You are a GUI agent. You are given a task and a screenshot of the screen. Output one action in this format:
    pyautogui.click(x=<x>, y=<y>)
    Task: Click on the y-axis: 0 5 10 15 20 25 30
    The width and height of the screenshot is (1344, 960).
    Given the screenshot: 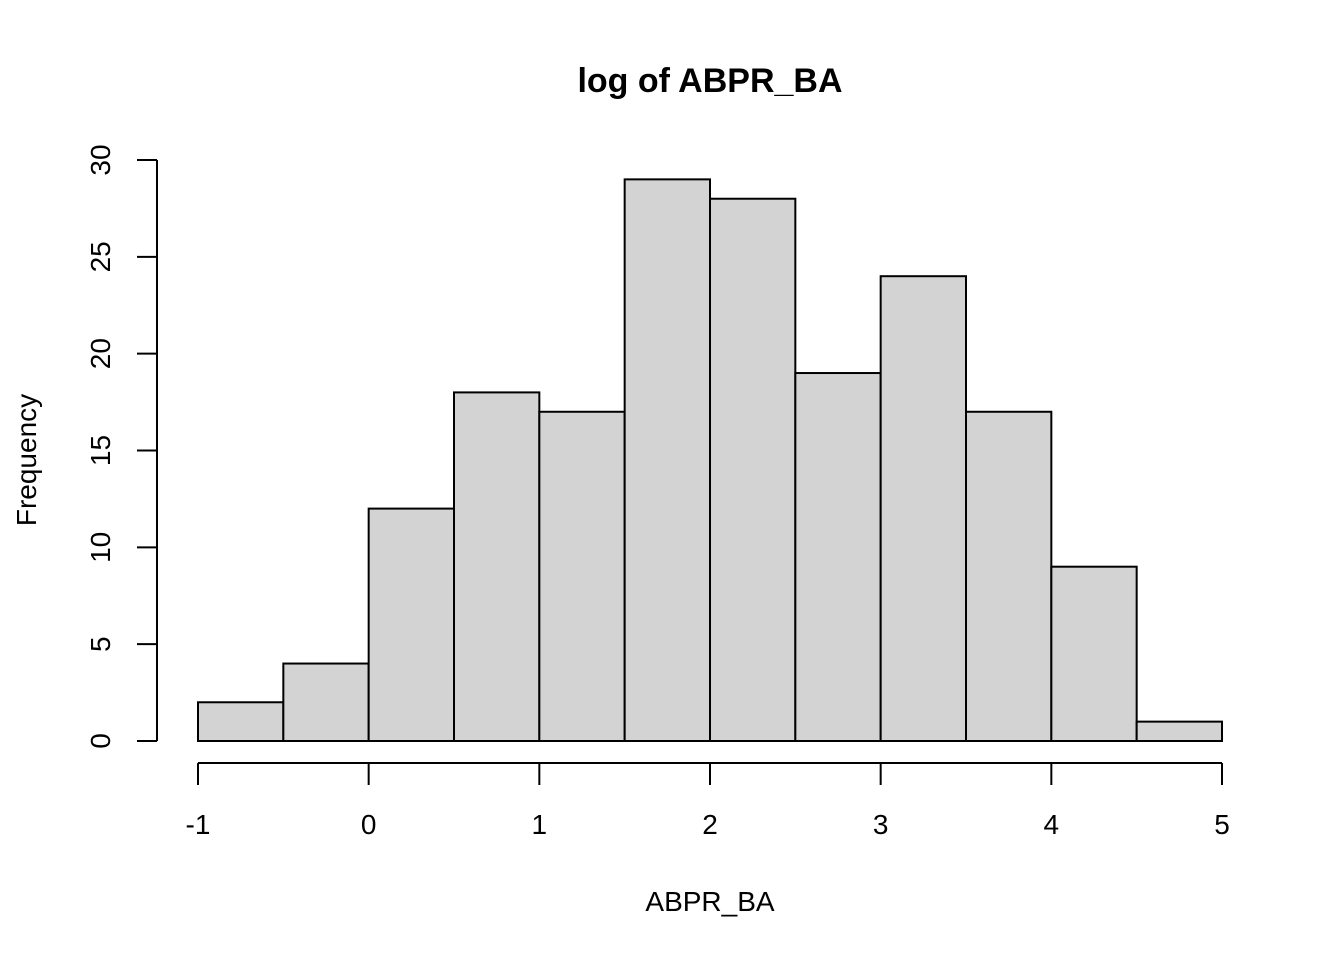 What is the action you would take?
    pyautogui.click(x=121, y=446)
    